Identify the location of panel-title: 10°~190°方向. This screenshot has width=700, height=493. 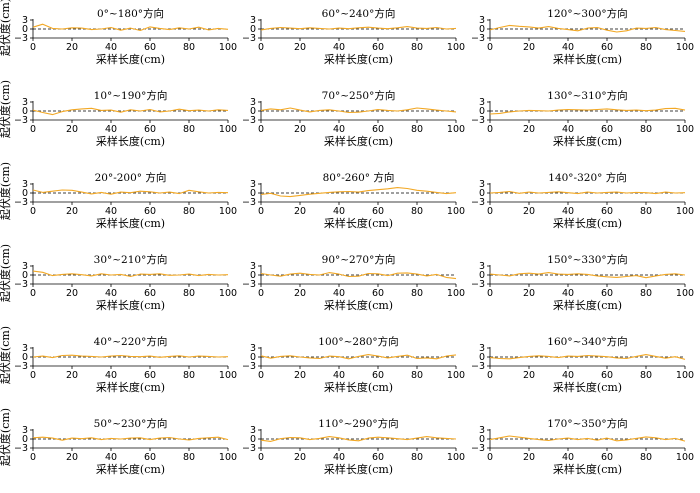
(131, 95).